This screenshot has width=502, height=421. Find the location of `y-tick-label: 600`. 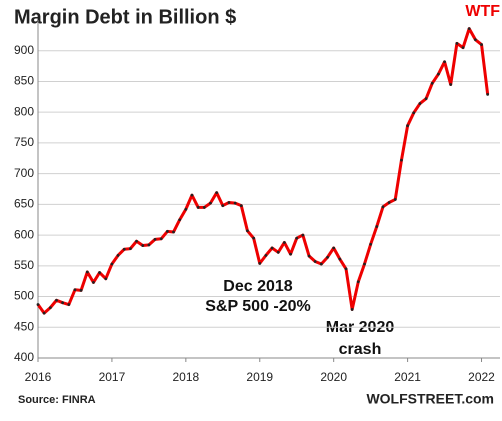

y-tick-label: 600 is located at coordinates (24, 234).